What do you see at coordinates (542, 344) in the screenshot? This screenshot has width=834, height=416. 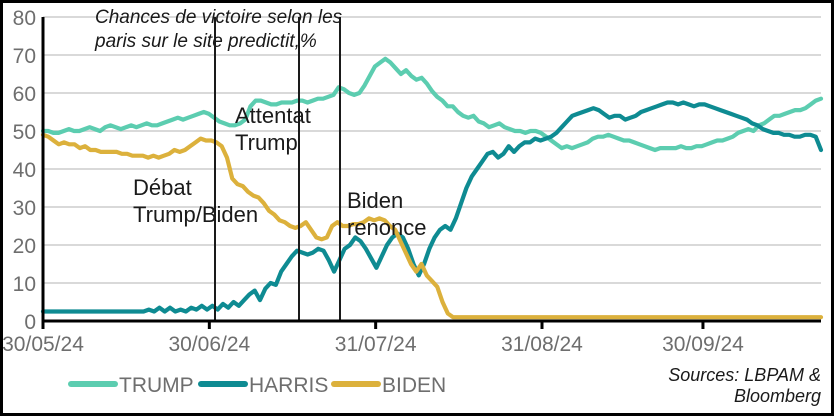 I see `x-tick-label-3: 31/08/24` at bounding box center [542, 344].